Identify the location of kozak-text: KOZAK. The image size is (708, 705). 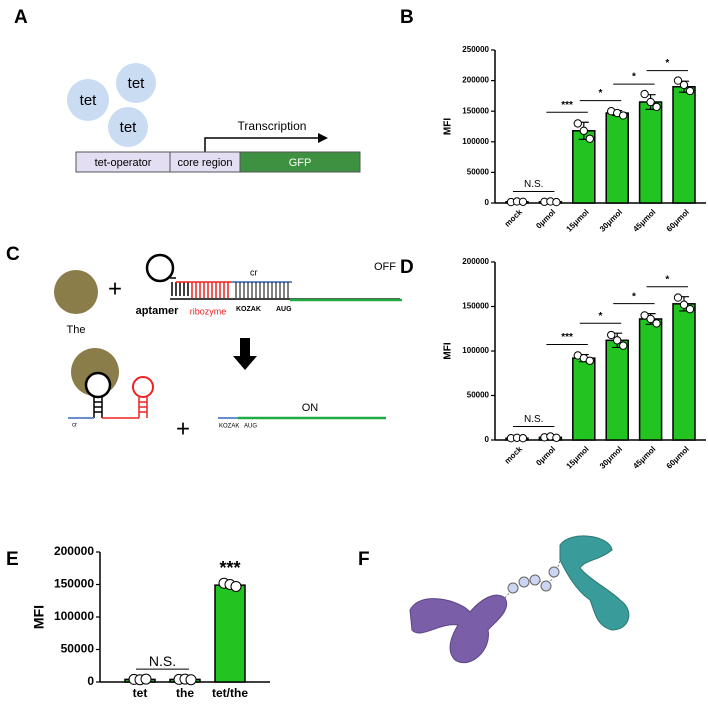
(229, 427).